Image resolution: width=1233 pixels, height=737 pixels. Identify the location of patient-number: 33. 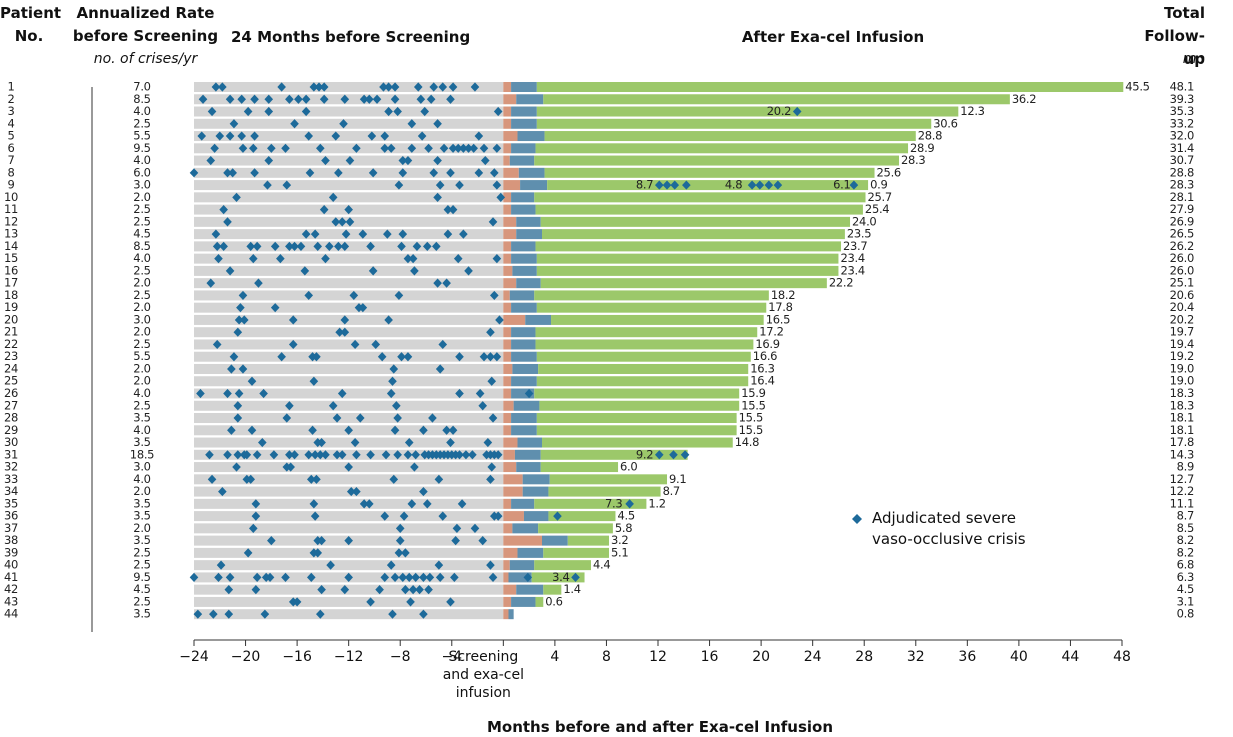
(11, 479).